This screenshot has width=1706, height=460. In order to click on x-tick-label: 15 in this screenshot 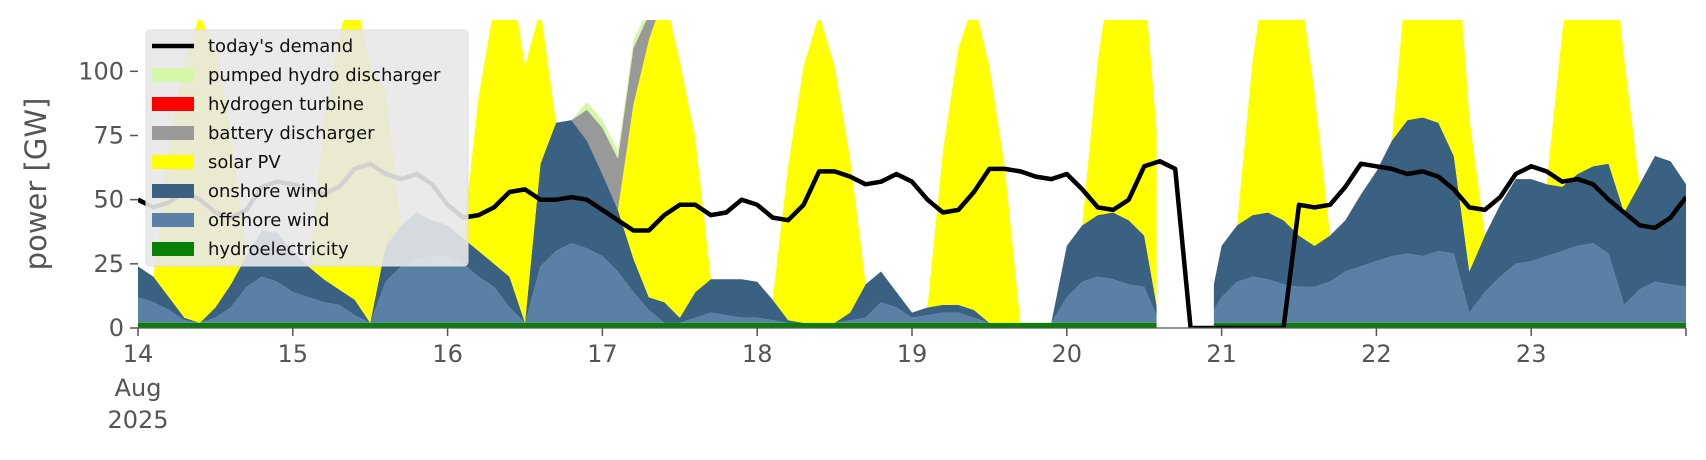, I will do `click(293, 354)`.